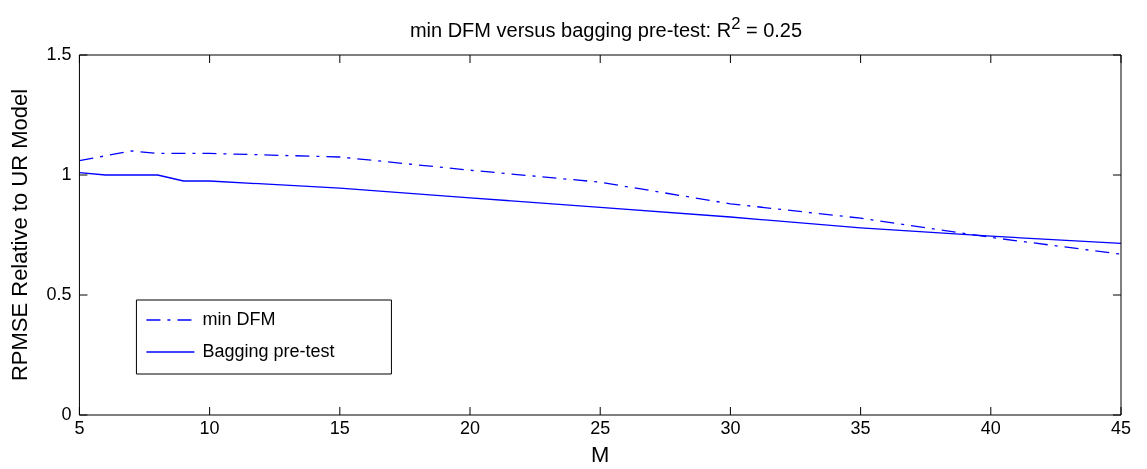  I want to click on legend-label: Bagging pre-test, so click(268, 350).